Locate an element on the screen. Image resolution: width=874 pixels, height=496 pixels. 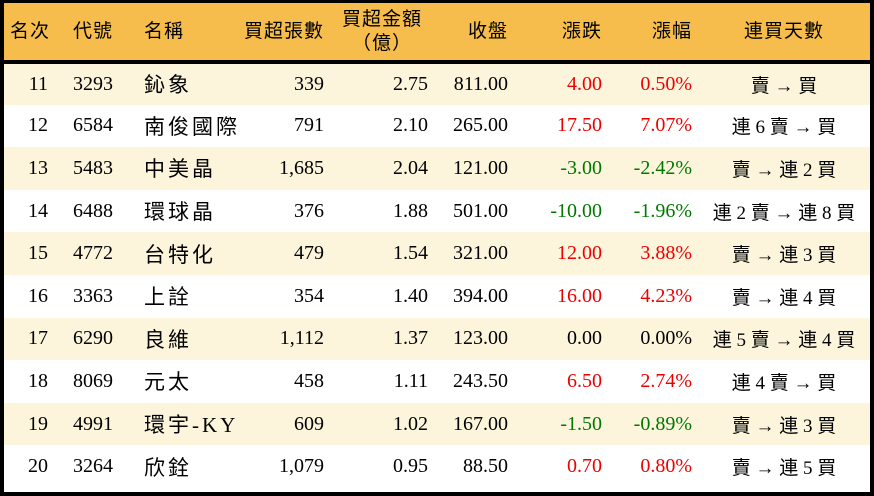
cell-change: 0.70 is located at coordinates (584, 466).